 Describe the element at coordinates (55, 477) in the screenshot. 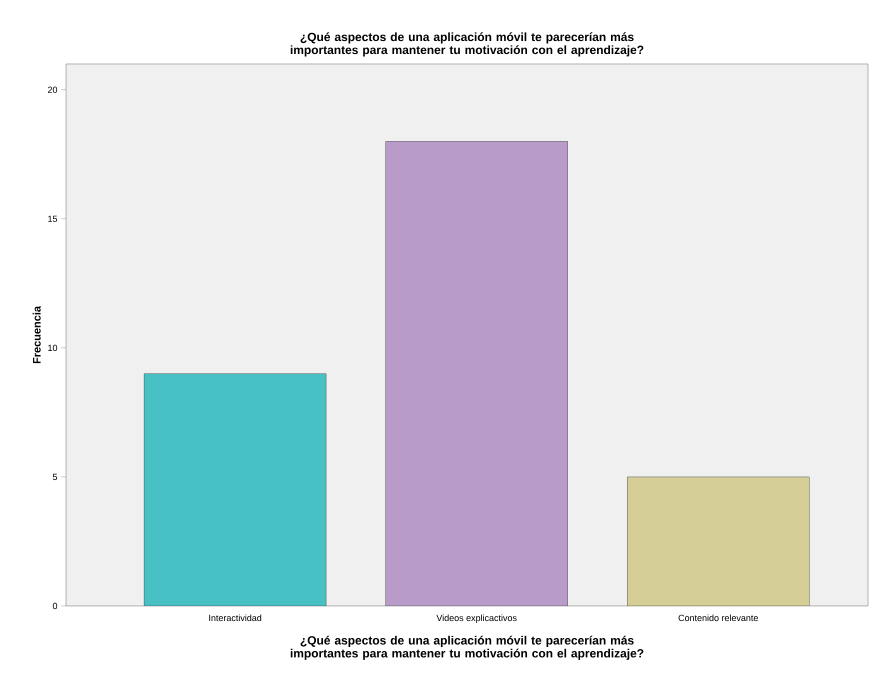

I see `y-tick-label: 5` at that location.